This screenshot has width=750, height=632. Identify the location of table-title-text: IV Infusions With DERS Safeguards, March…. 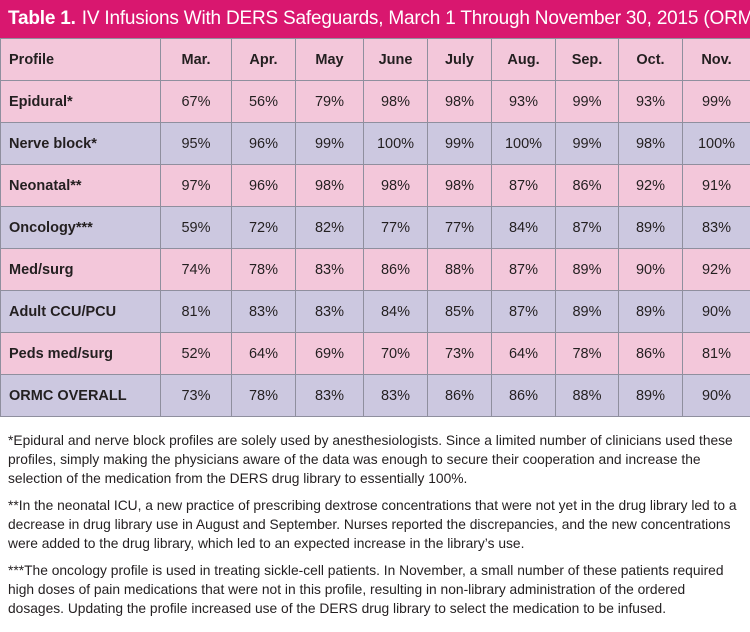
(415, 18).